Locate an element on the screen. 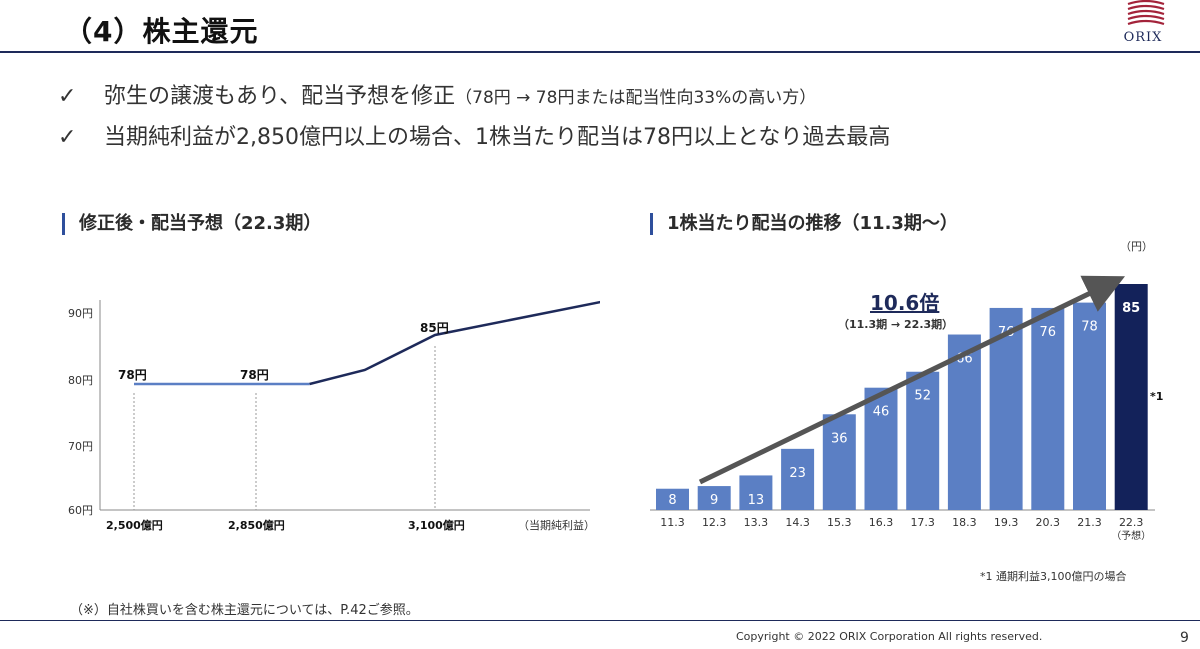  bullet-2: ✓ 当期純利益が2,850億円以上の場合、1株当たり配当は78円以上となり過去最高 is located at coordinates (474, 135).